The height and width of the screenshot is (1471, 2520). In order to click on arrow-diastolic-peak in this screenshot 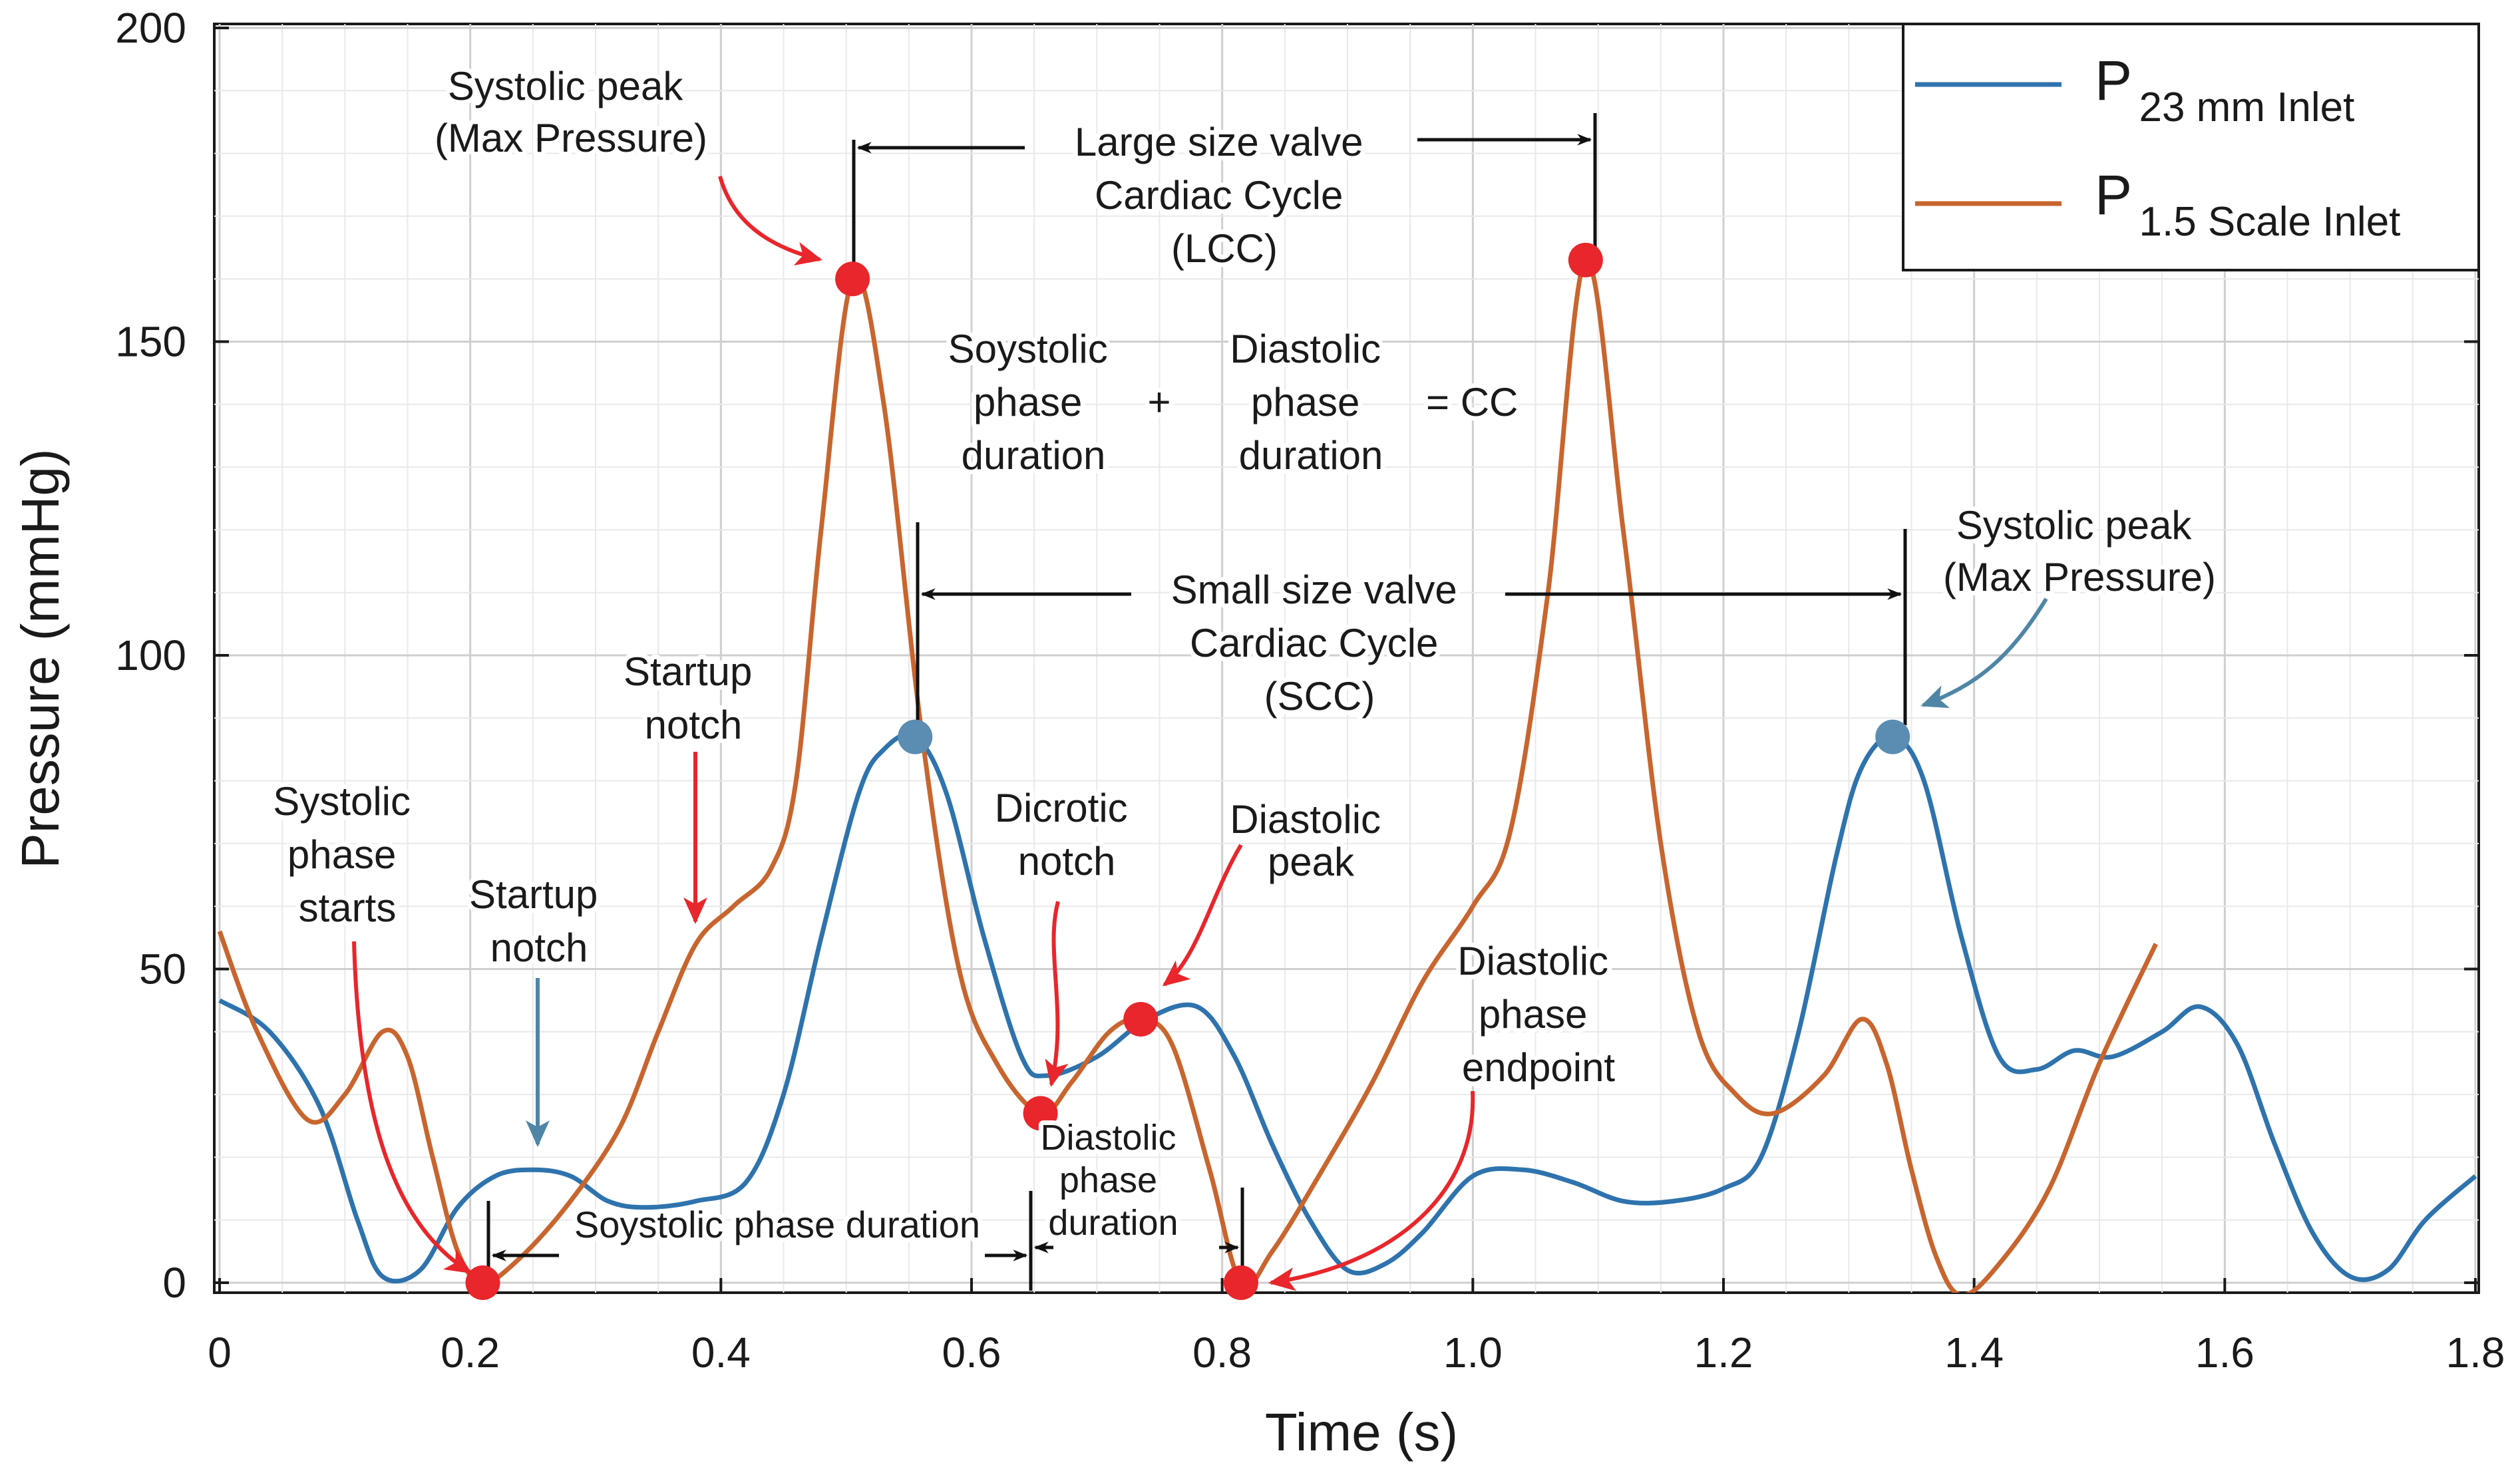, I will do `click(1202, 915)`.